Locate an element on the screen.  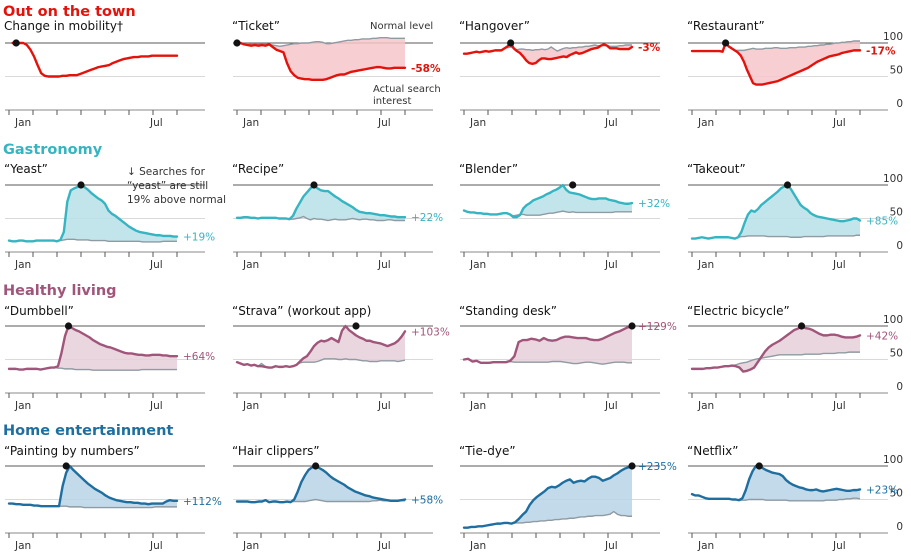
end-value-label: +85% is located at coordinates (882, 222).